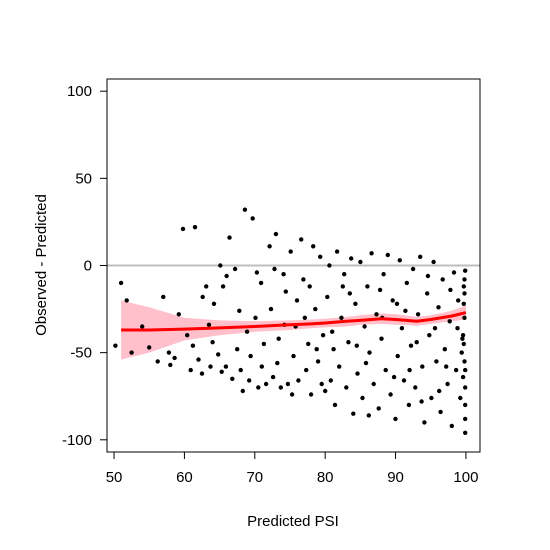 This screenshot has height=550, width=550. What do you see at coordinates (325, 477) in the screenshot?
I see `x-tick-label: 80` at bounding box center [325, 477].